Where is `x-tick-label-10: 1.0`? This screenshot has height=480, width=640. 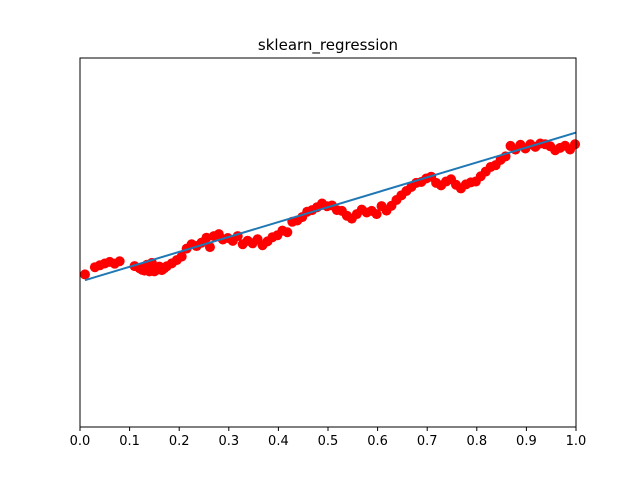
x-tick-label-10: 1.0 is located at coordinates (576, 441).